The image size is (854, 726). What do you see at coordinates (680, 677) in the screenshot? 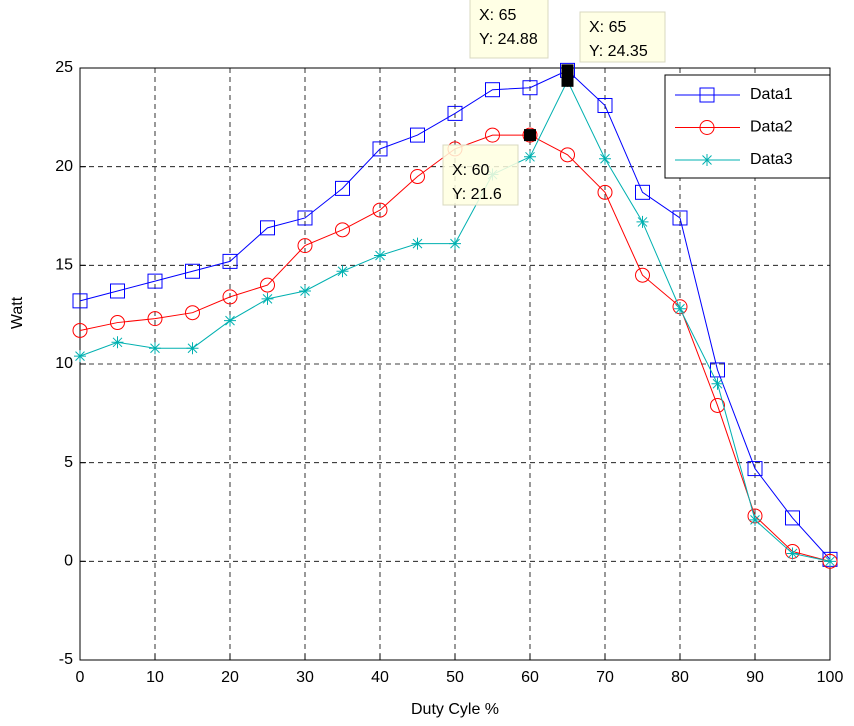
I see `x-tick-label: 80` at bounding box center [680, 677].